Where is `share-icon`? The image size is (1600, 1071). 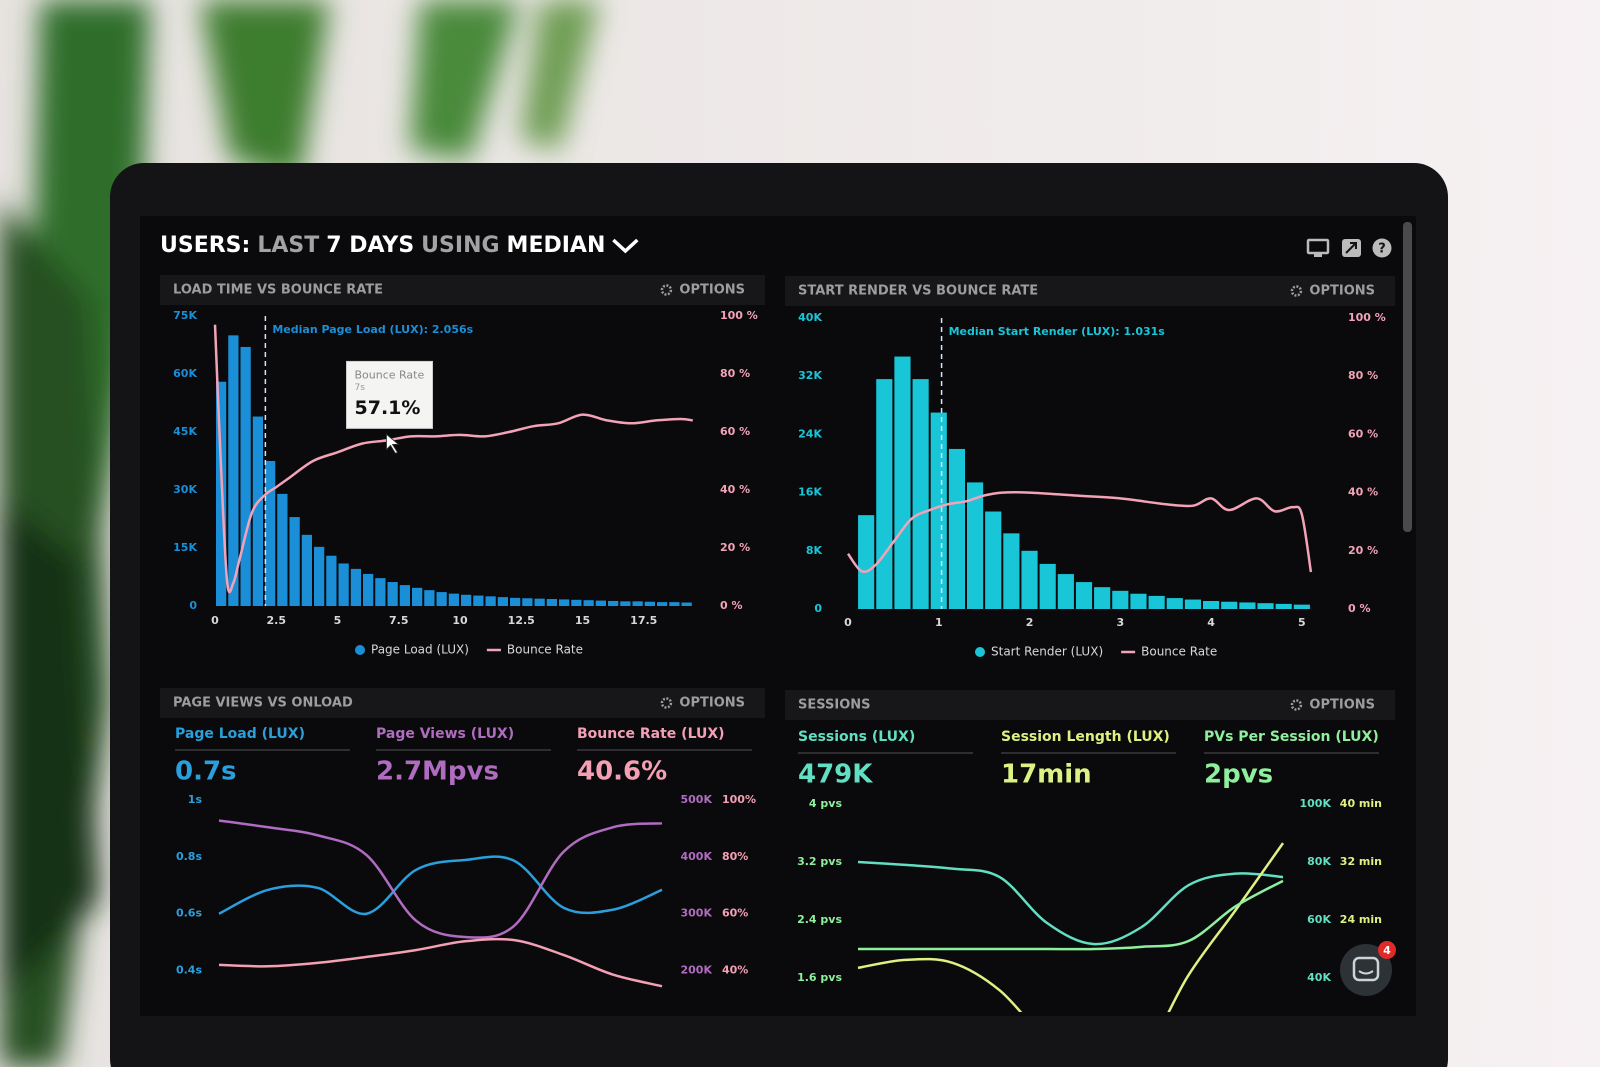 share-icon is located at coordinates (1351, 248).